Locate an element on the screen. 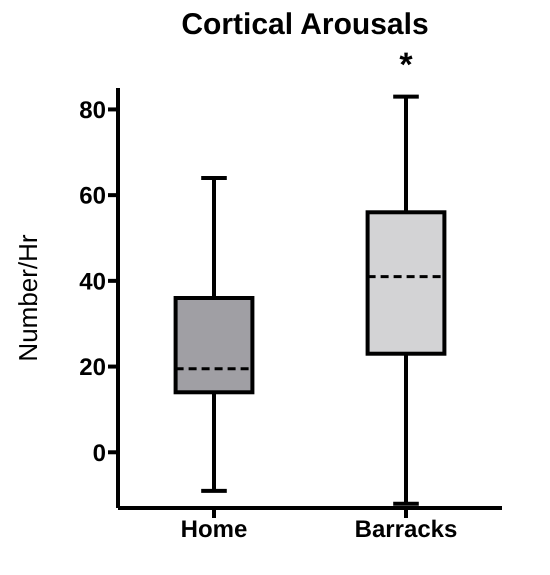 The height and width of the screenshot is (575, 550). y-axis-title: Number/Hr is located at coordinates (28, 298).